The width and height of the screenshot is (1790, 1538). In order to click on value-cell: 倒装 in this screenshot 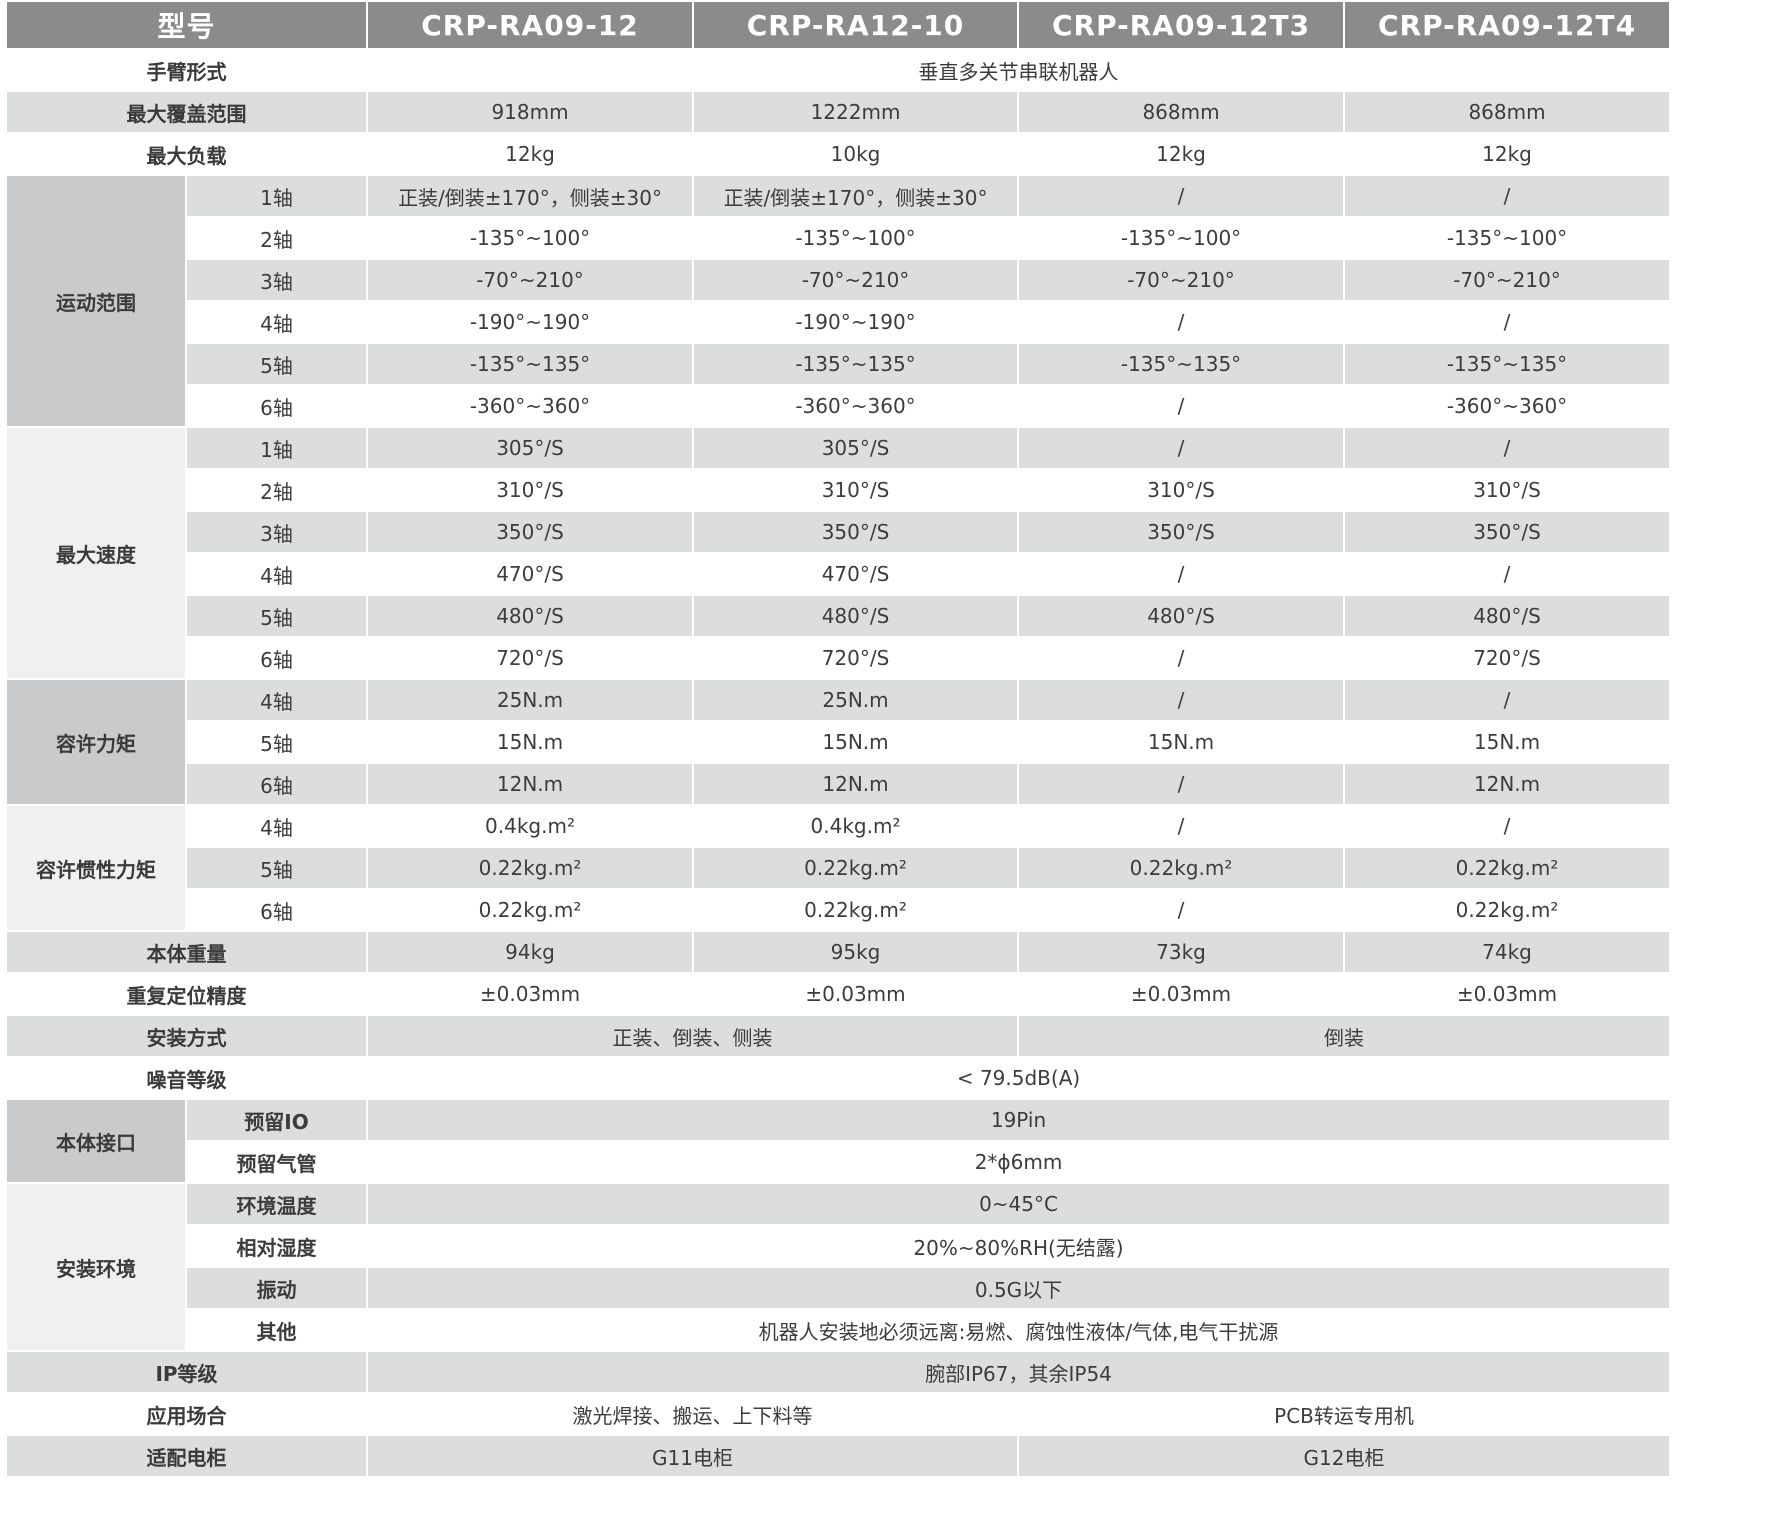, I will do `click(1344, 1036)`.